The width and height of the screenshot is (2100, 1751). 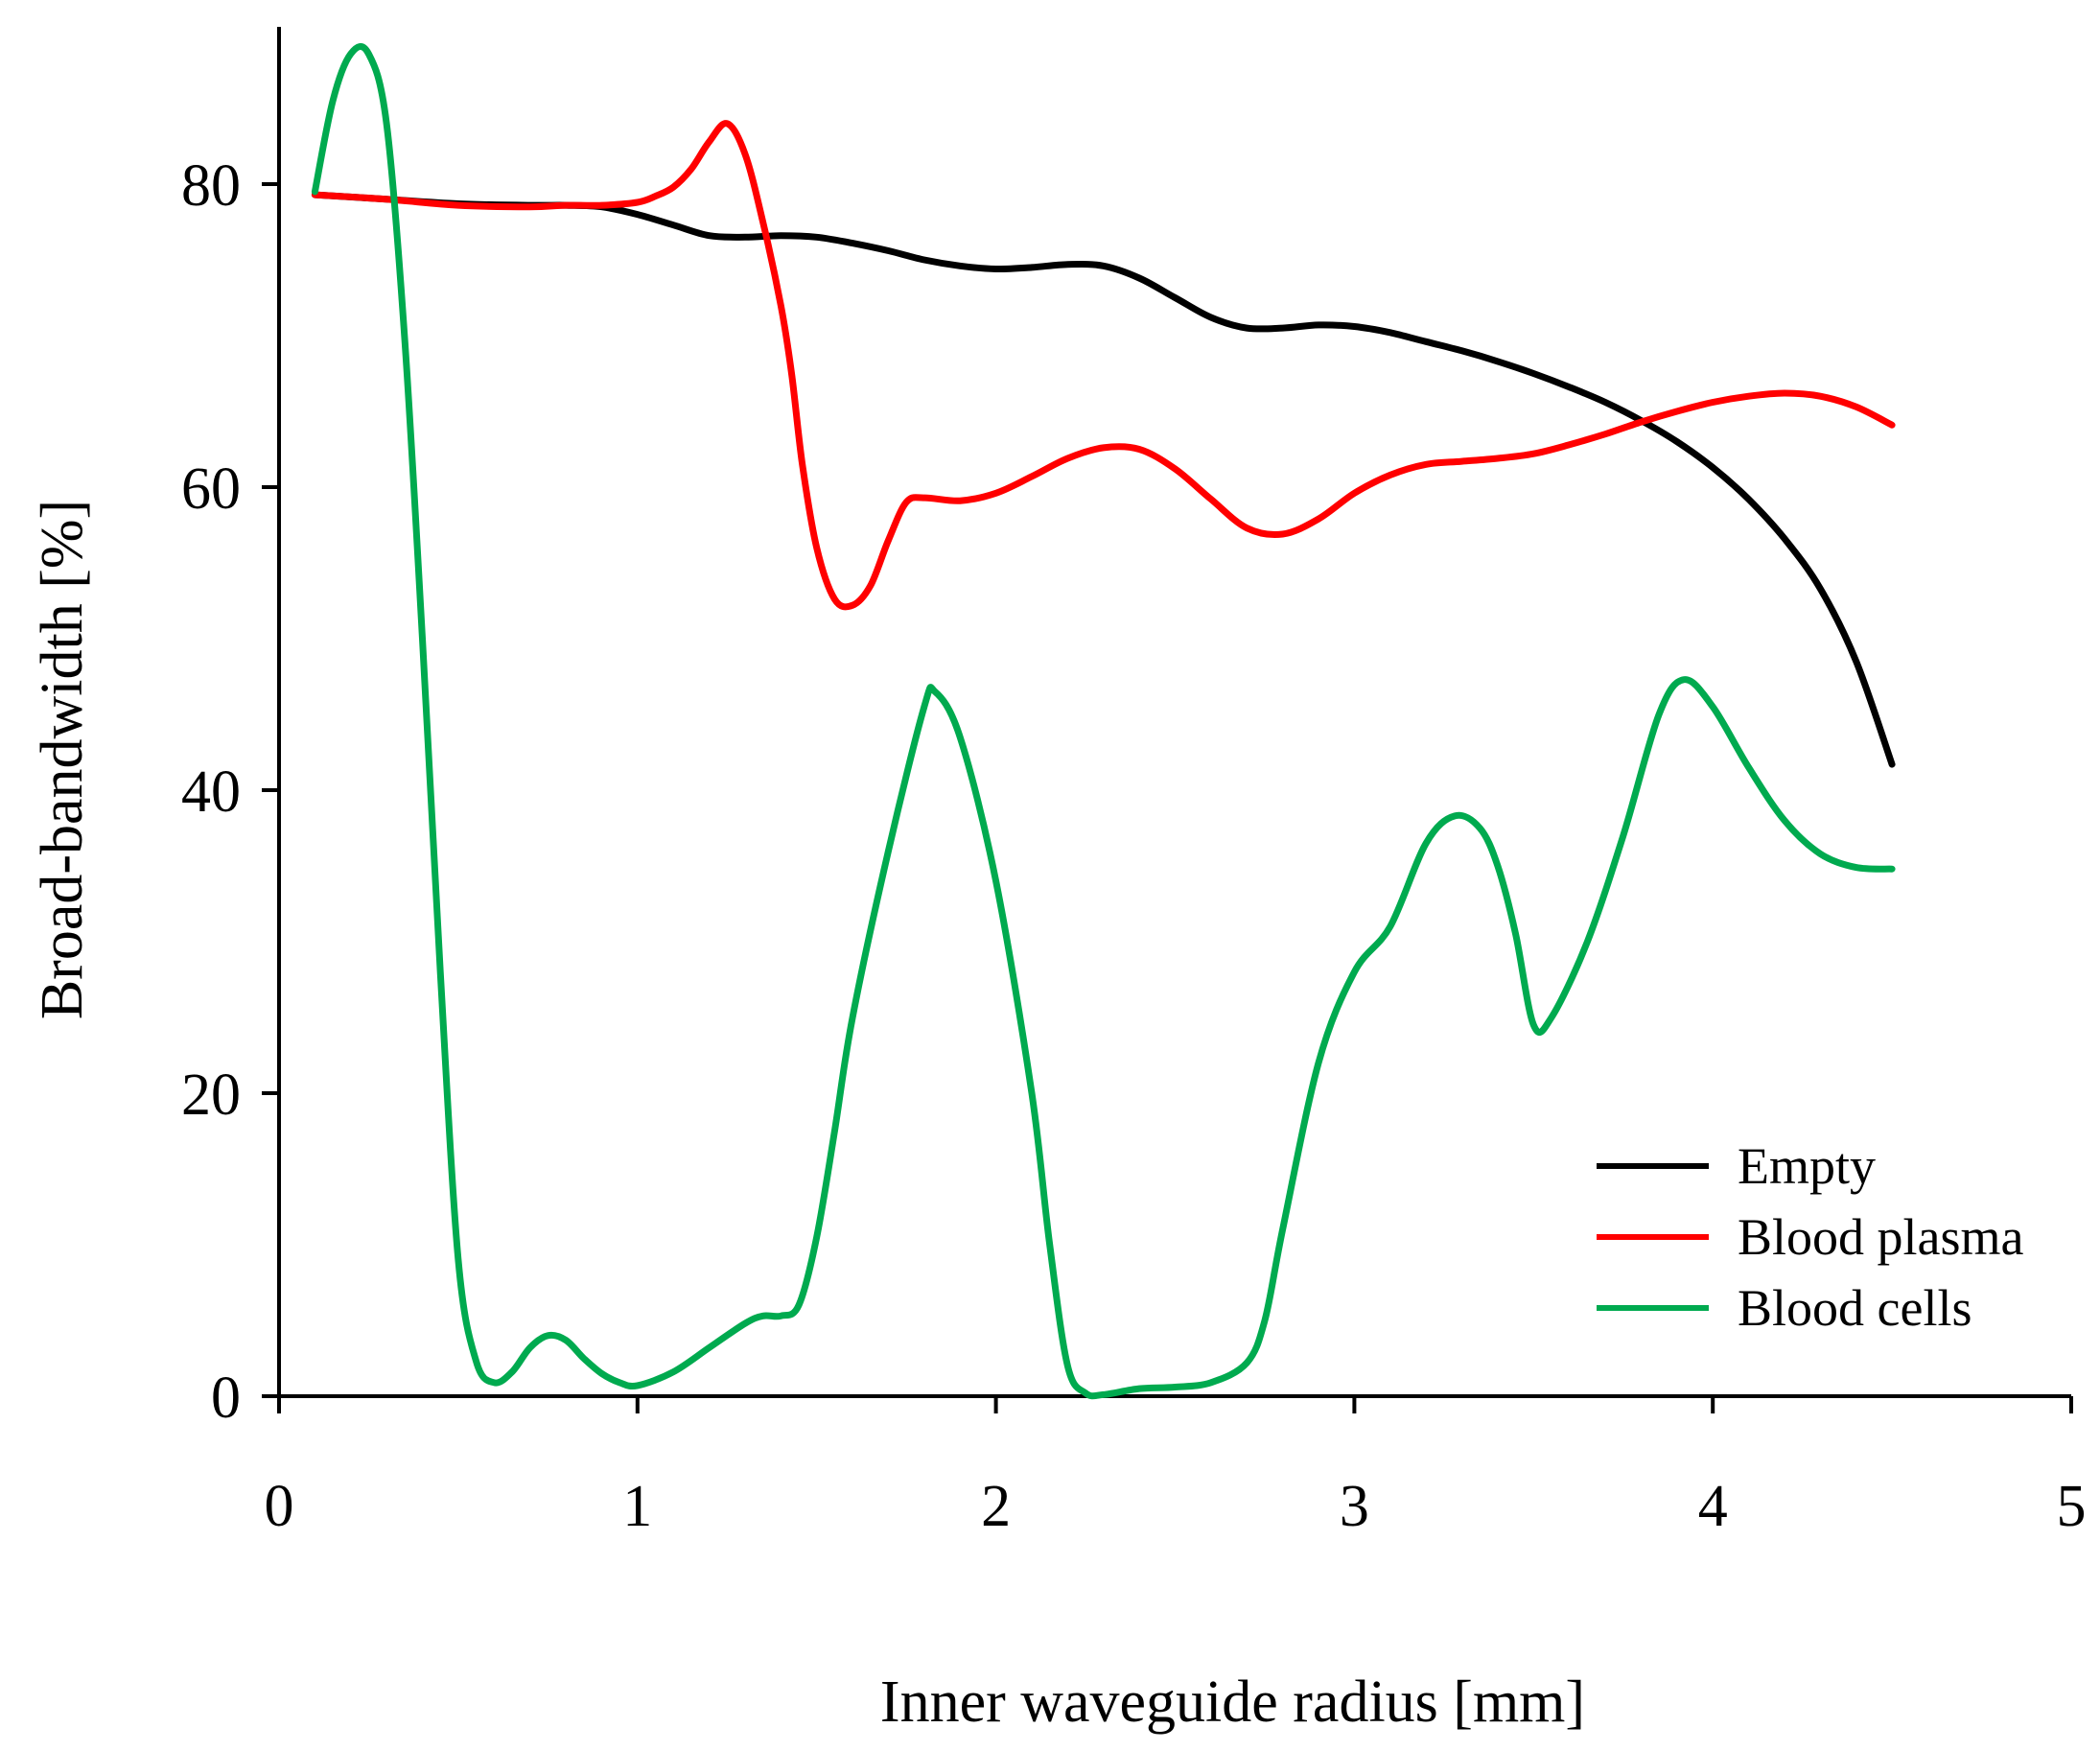 What do you see at coordinates (1354, 1506) in the screenshot?
I see `x-tick-label: 3` at bounding box center [1354, 1506].